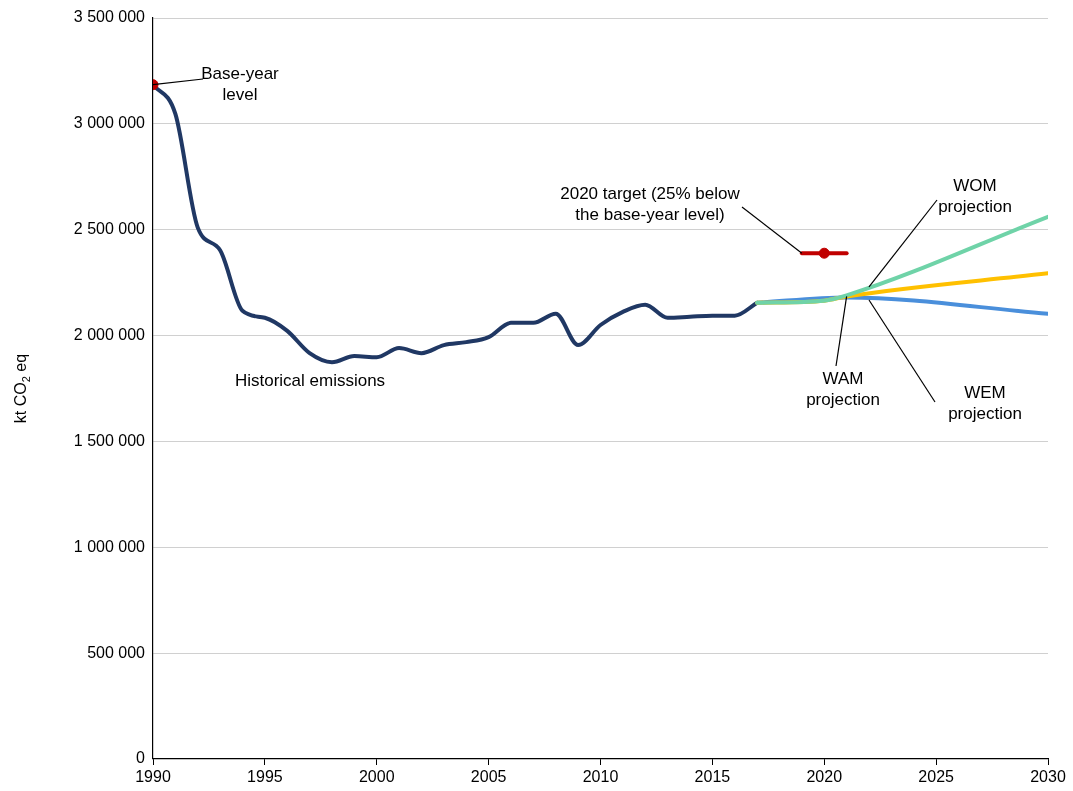 This screenshot has width=1073, height=791. I want to click on x-tick-label: 2015, so click(712, 777).